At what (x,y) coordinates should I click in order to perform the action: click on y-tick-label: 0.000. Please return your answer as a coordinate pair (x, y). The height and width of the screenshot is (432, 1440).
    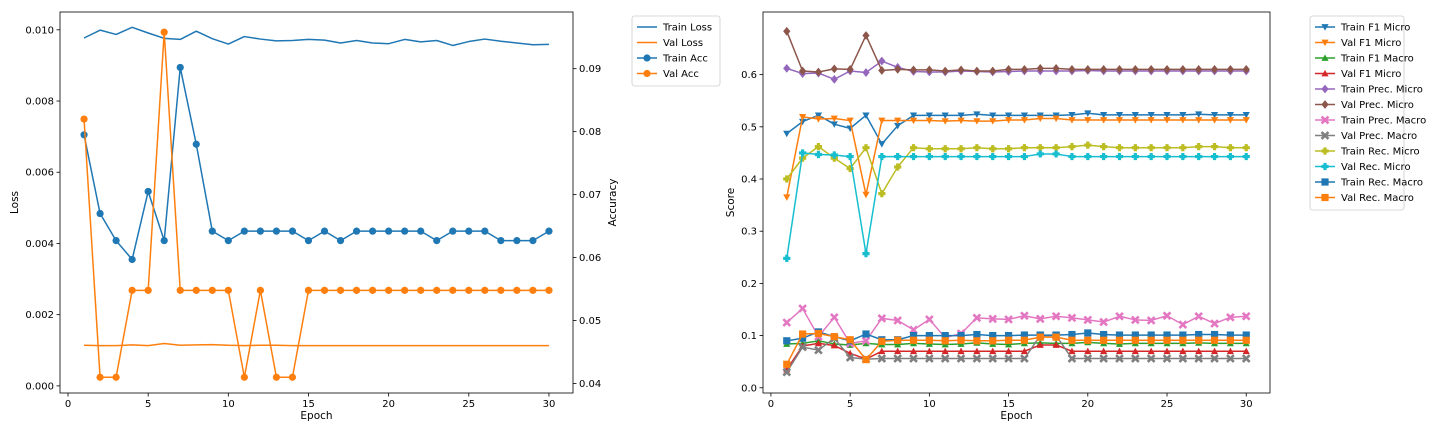
    Looking at the image, I should click on (39, 386).